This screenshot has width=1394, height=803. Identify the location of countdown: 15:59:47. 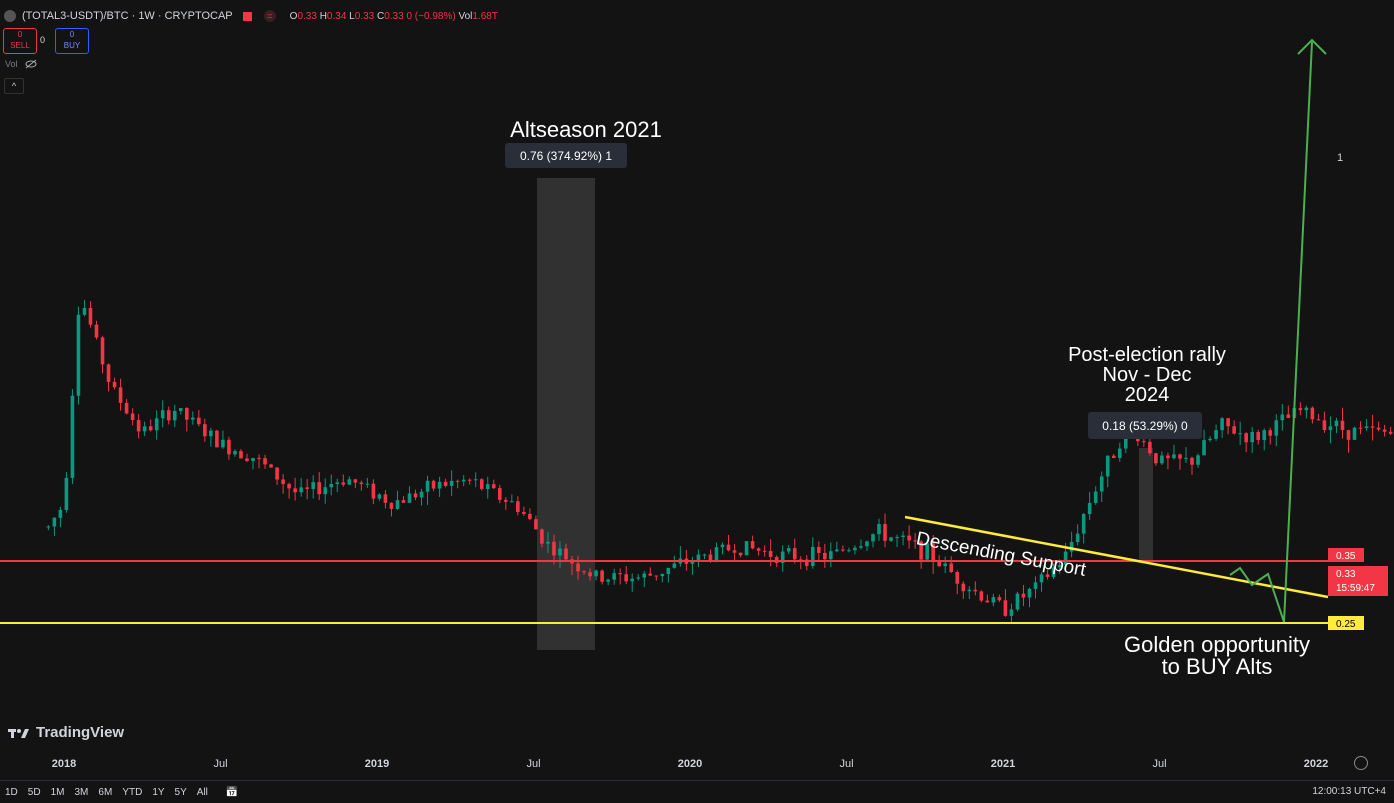
(1355, 588).